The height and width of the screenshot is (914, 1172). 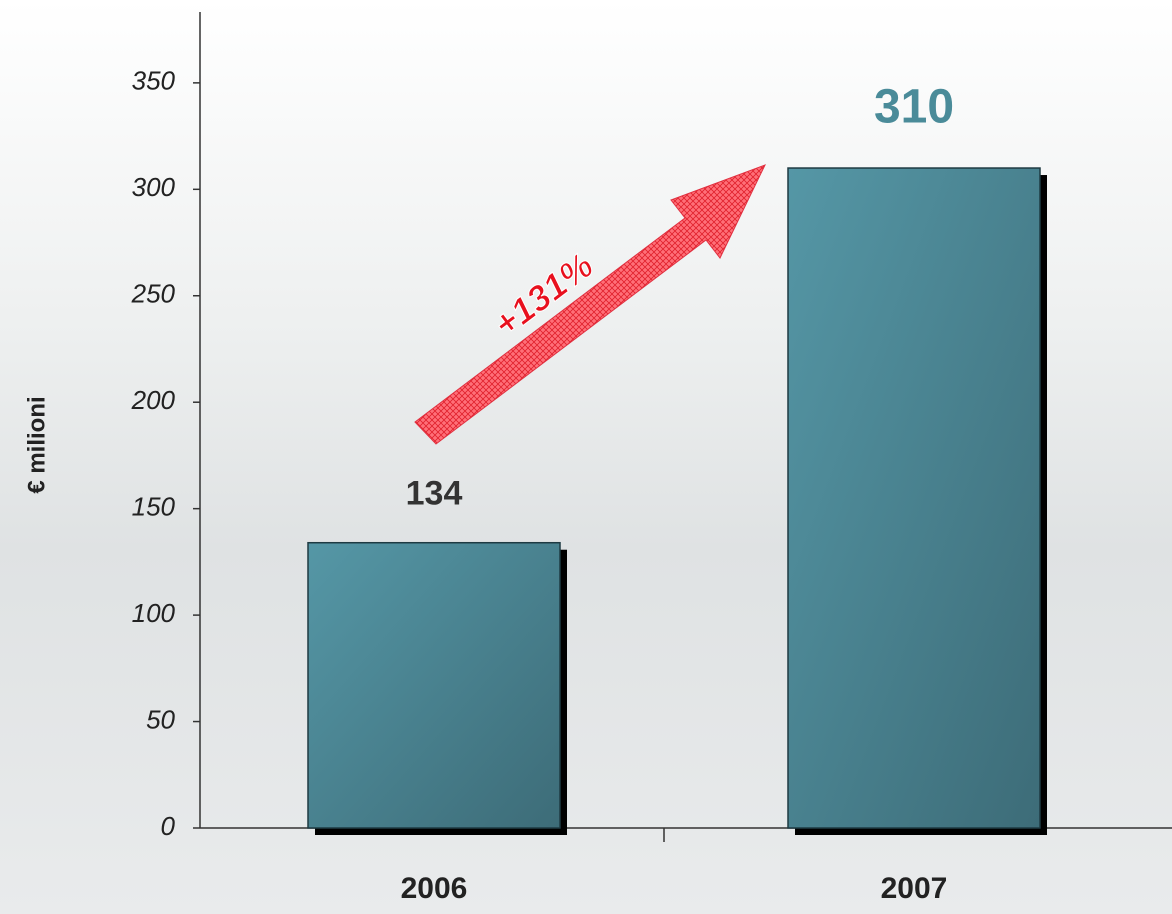 I want to click on y-axis-label: € milioni, so click(x=36, y=444).